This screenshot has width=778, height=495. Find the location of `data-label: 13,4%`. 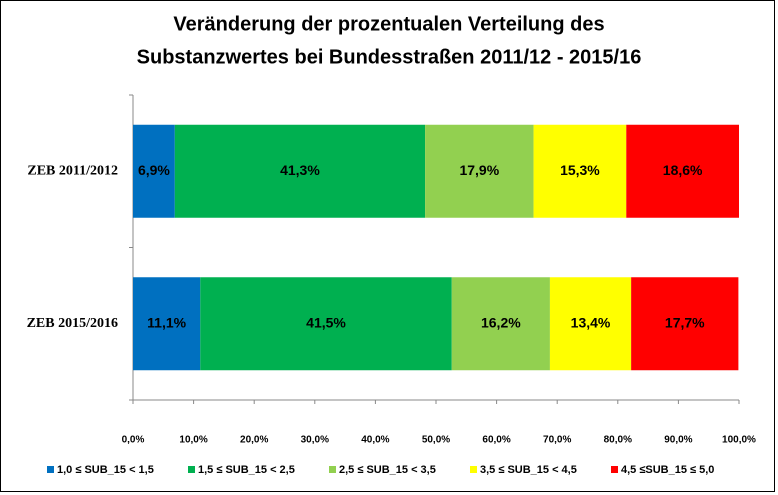

data-label: 13,4% is located at coordinates (591, 322).